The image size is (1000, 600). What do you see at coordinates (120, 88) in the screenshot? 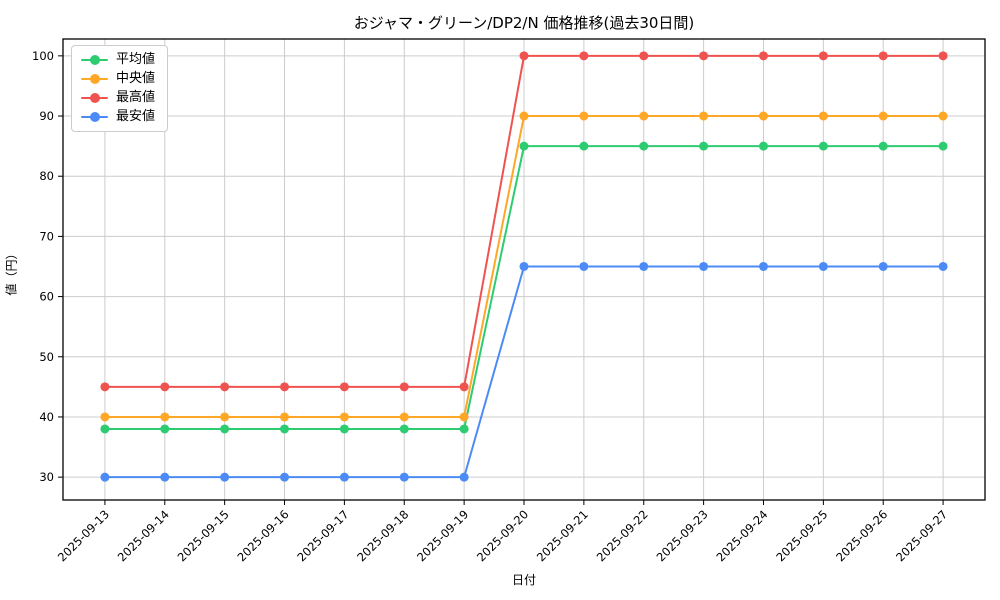
I see `legend: 平均値中央値最高値最安値` at bounding box center [120, 88].